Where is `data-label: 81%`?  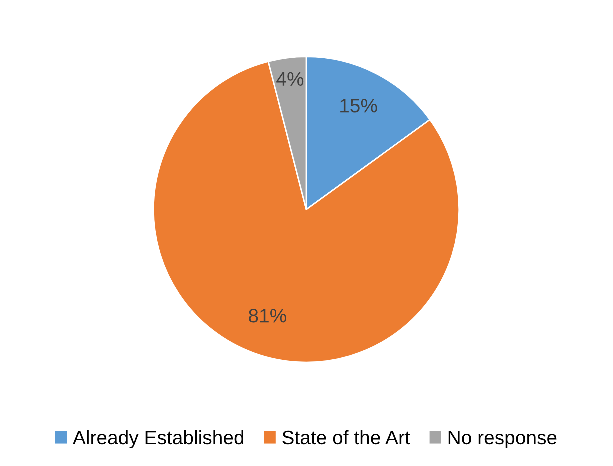
data-label: 81% is located at coordinates (267, 316).